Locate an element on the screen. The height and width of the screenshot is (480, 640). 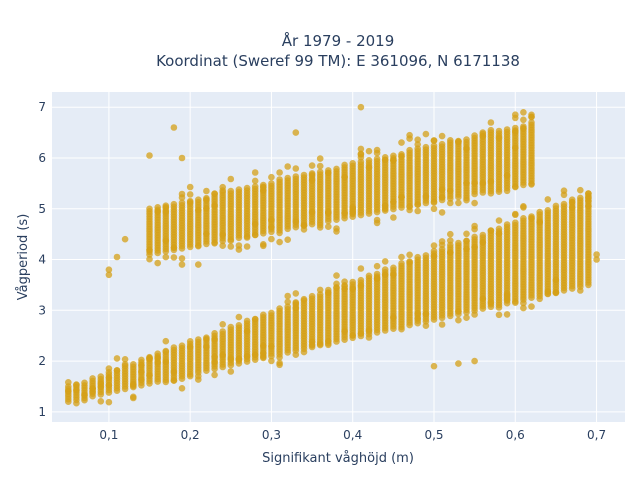
x-tick-label: 0,4 is located at coordinates (352, 435).